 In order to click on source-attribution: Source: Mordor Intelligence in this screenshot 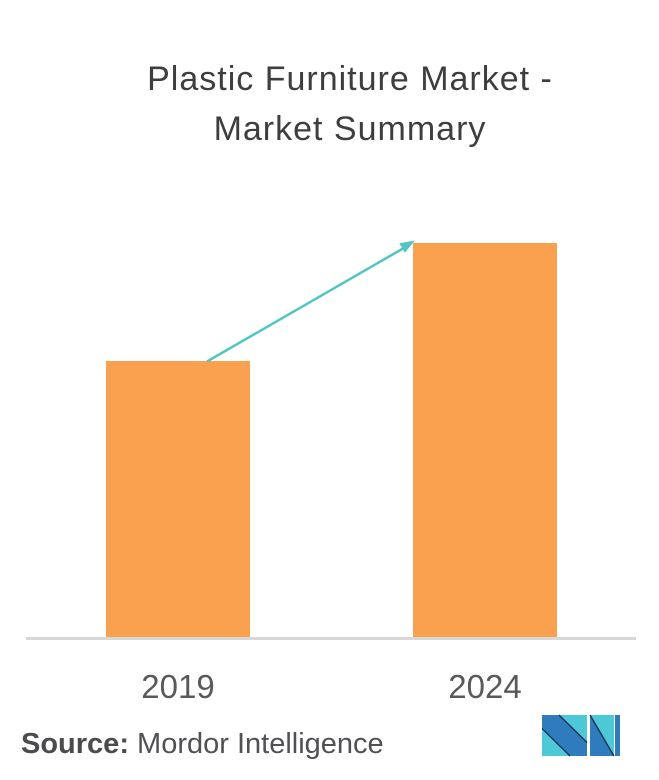, I will do `click(202, 744)`.